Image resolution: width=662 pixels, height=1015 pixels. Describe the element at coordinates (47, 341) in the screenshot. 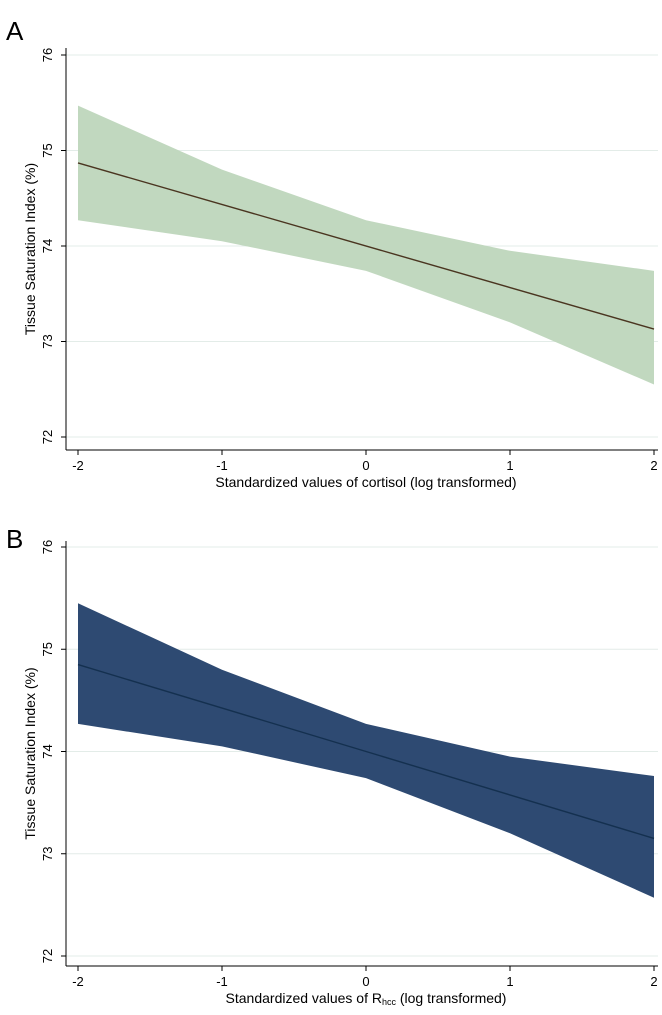

I see `y-tick-label-a: 73` at that location.